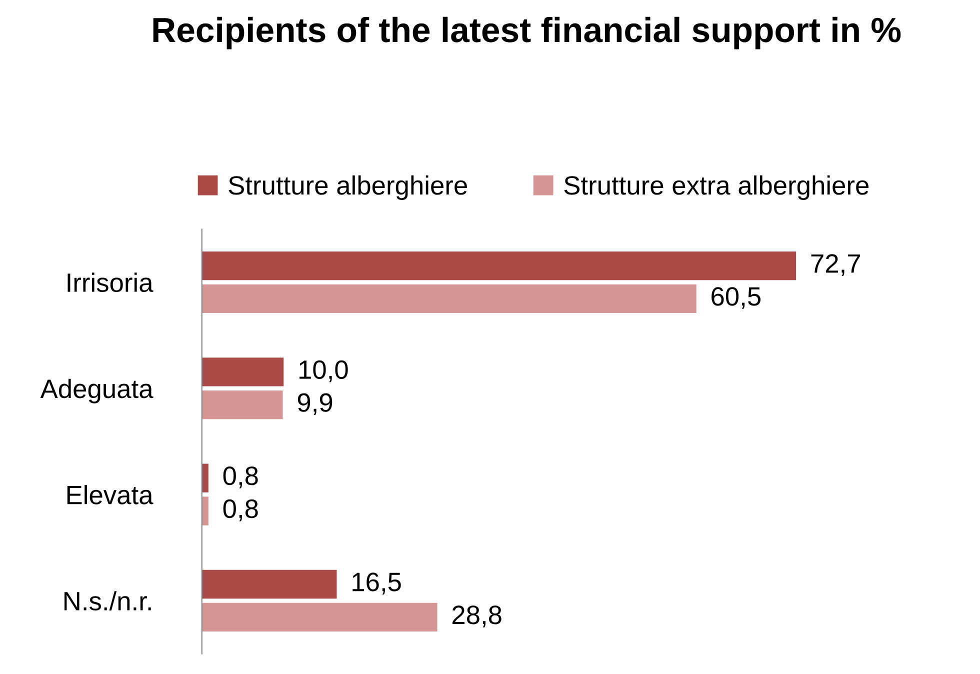  I want to click on data-label: 28,8, so click(477, 617).